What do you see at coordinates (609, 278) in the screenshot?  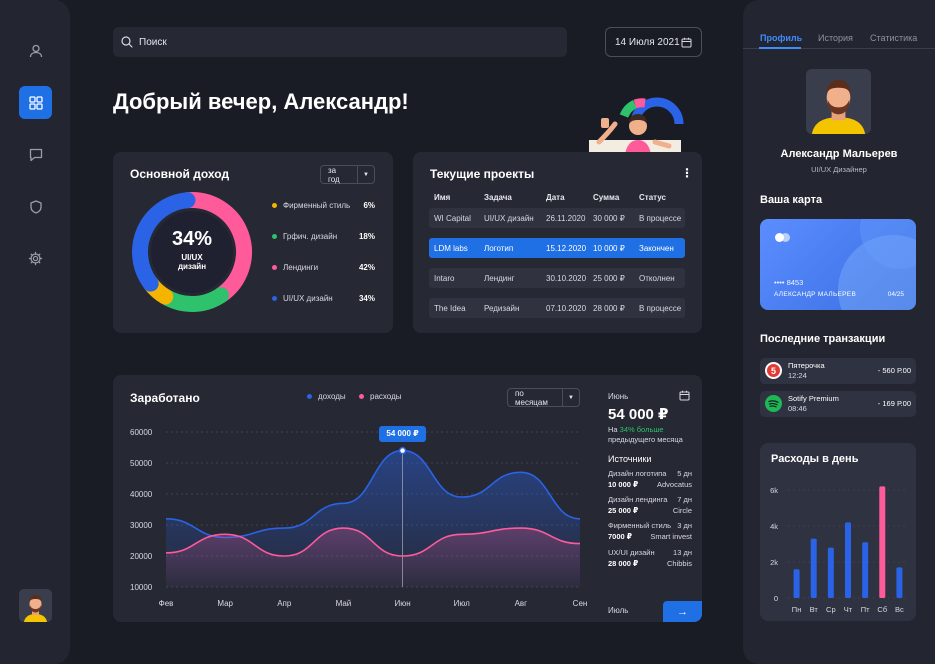 I see `cell-sum: 25 000 ₽` at bounding box center [609, 278].